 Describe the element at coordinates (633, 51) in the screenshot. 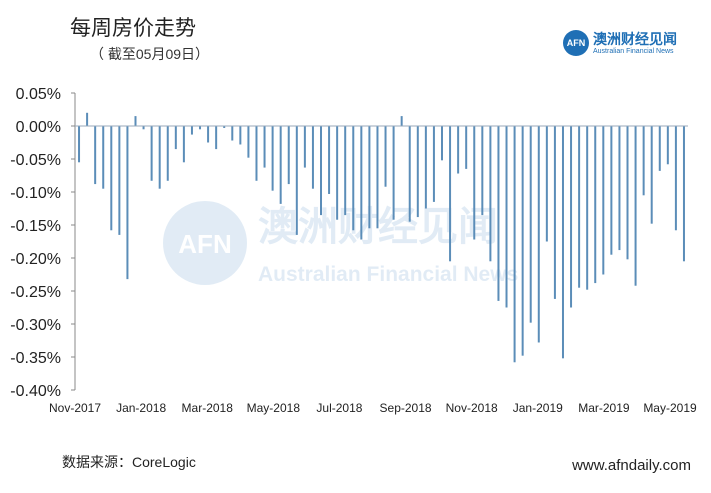

I see `logo-name-en: Australian Financial News` at that location.